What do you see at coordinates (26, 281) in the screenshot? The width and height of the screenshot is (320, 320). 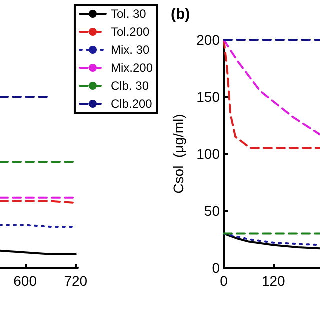 I see `x-tick-label: 600` at bounding box center [26, 281].